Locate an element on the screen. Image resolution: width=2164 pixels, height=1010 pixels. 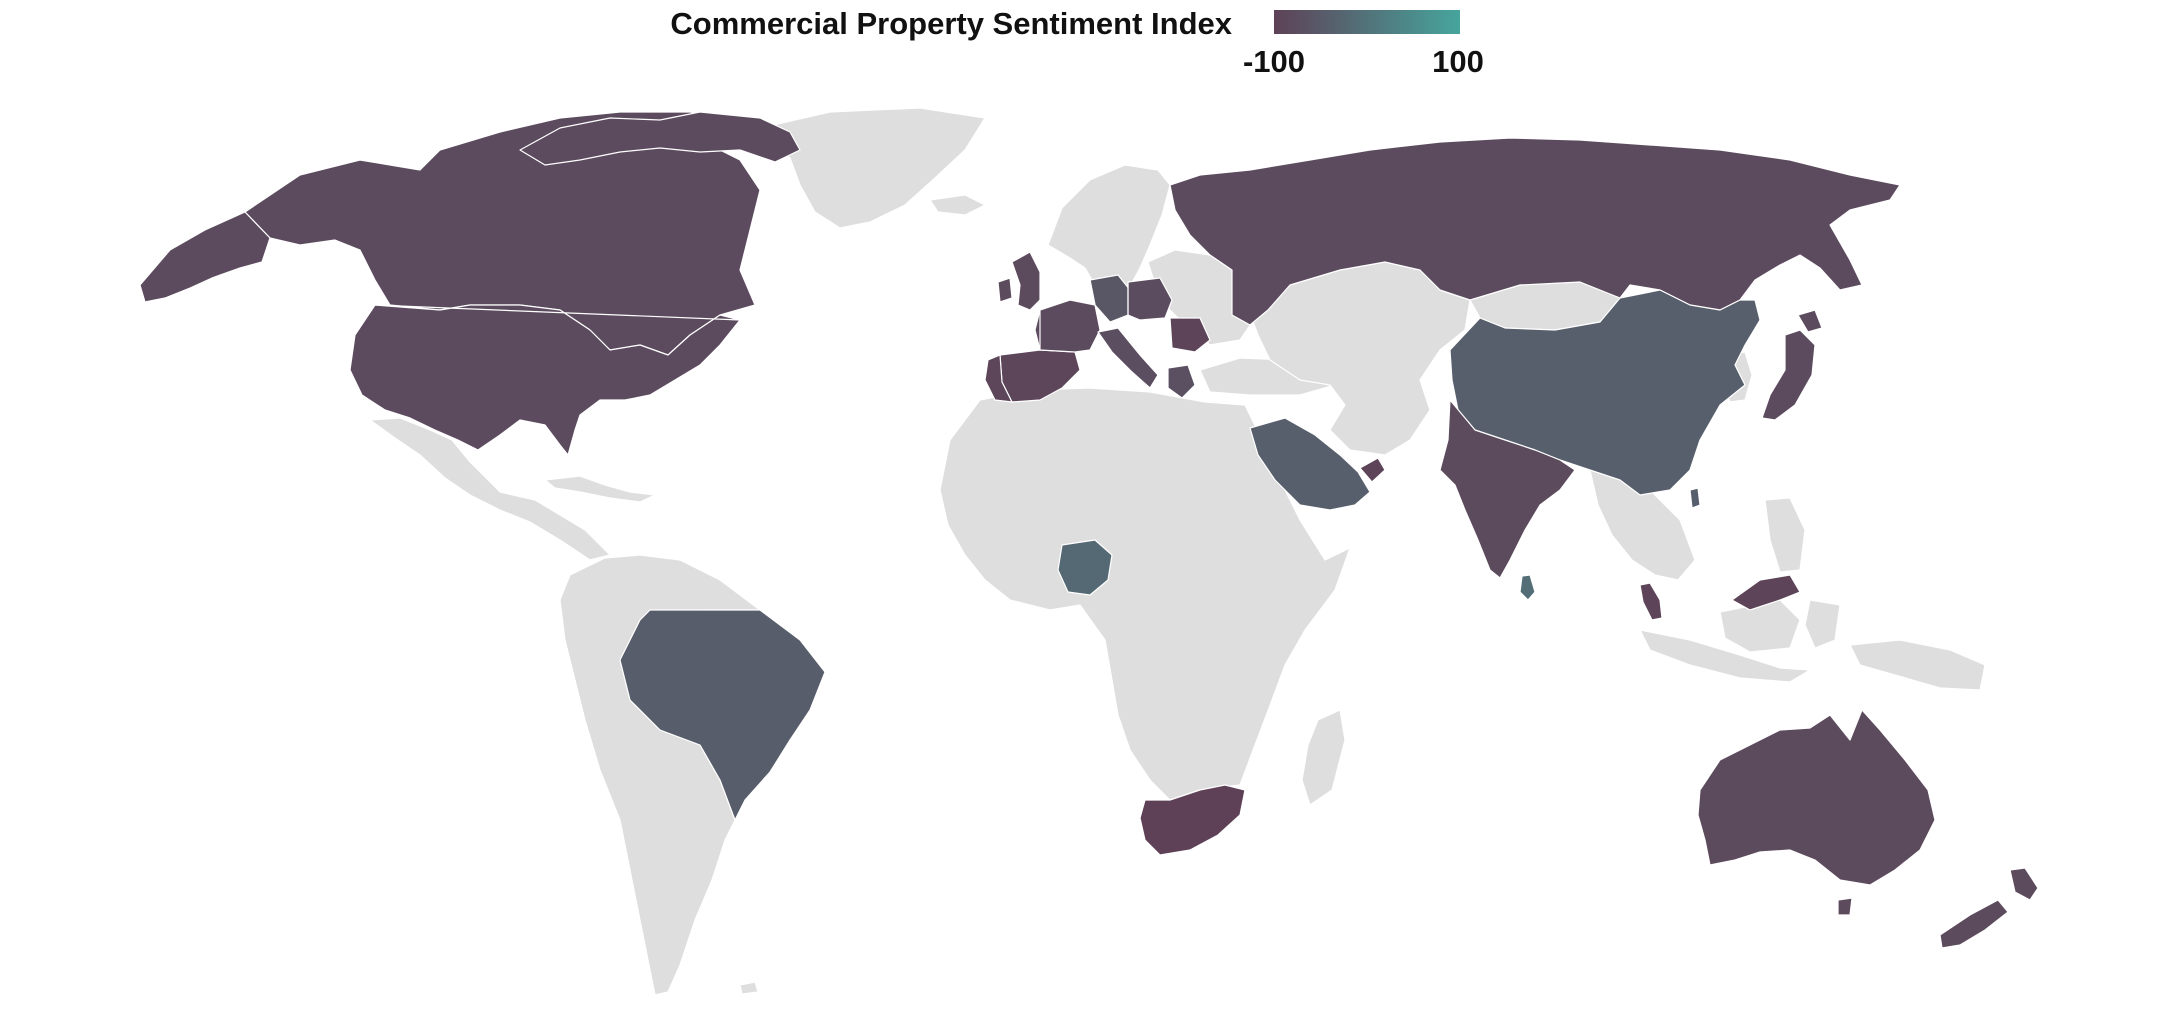
iceland is located at coordinates (957, 205).